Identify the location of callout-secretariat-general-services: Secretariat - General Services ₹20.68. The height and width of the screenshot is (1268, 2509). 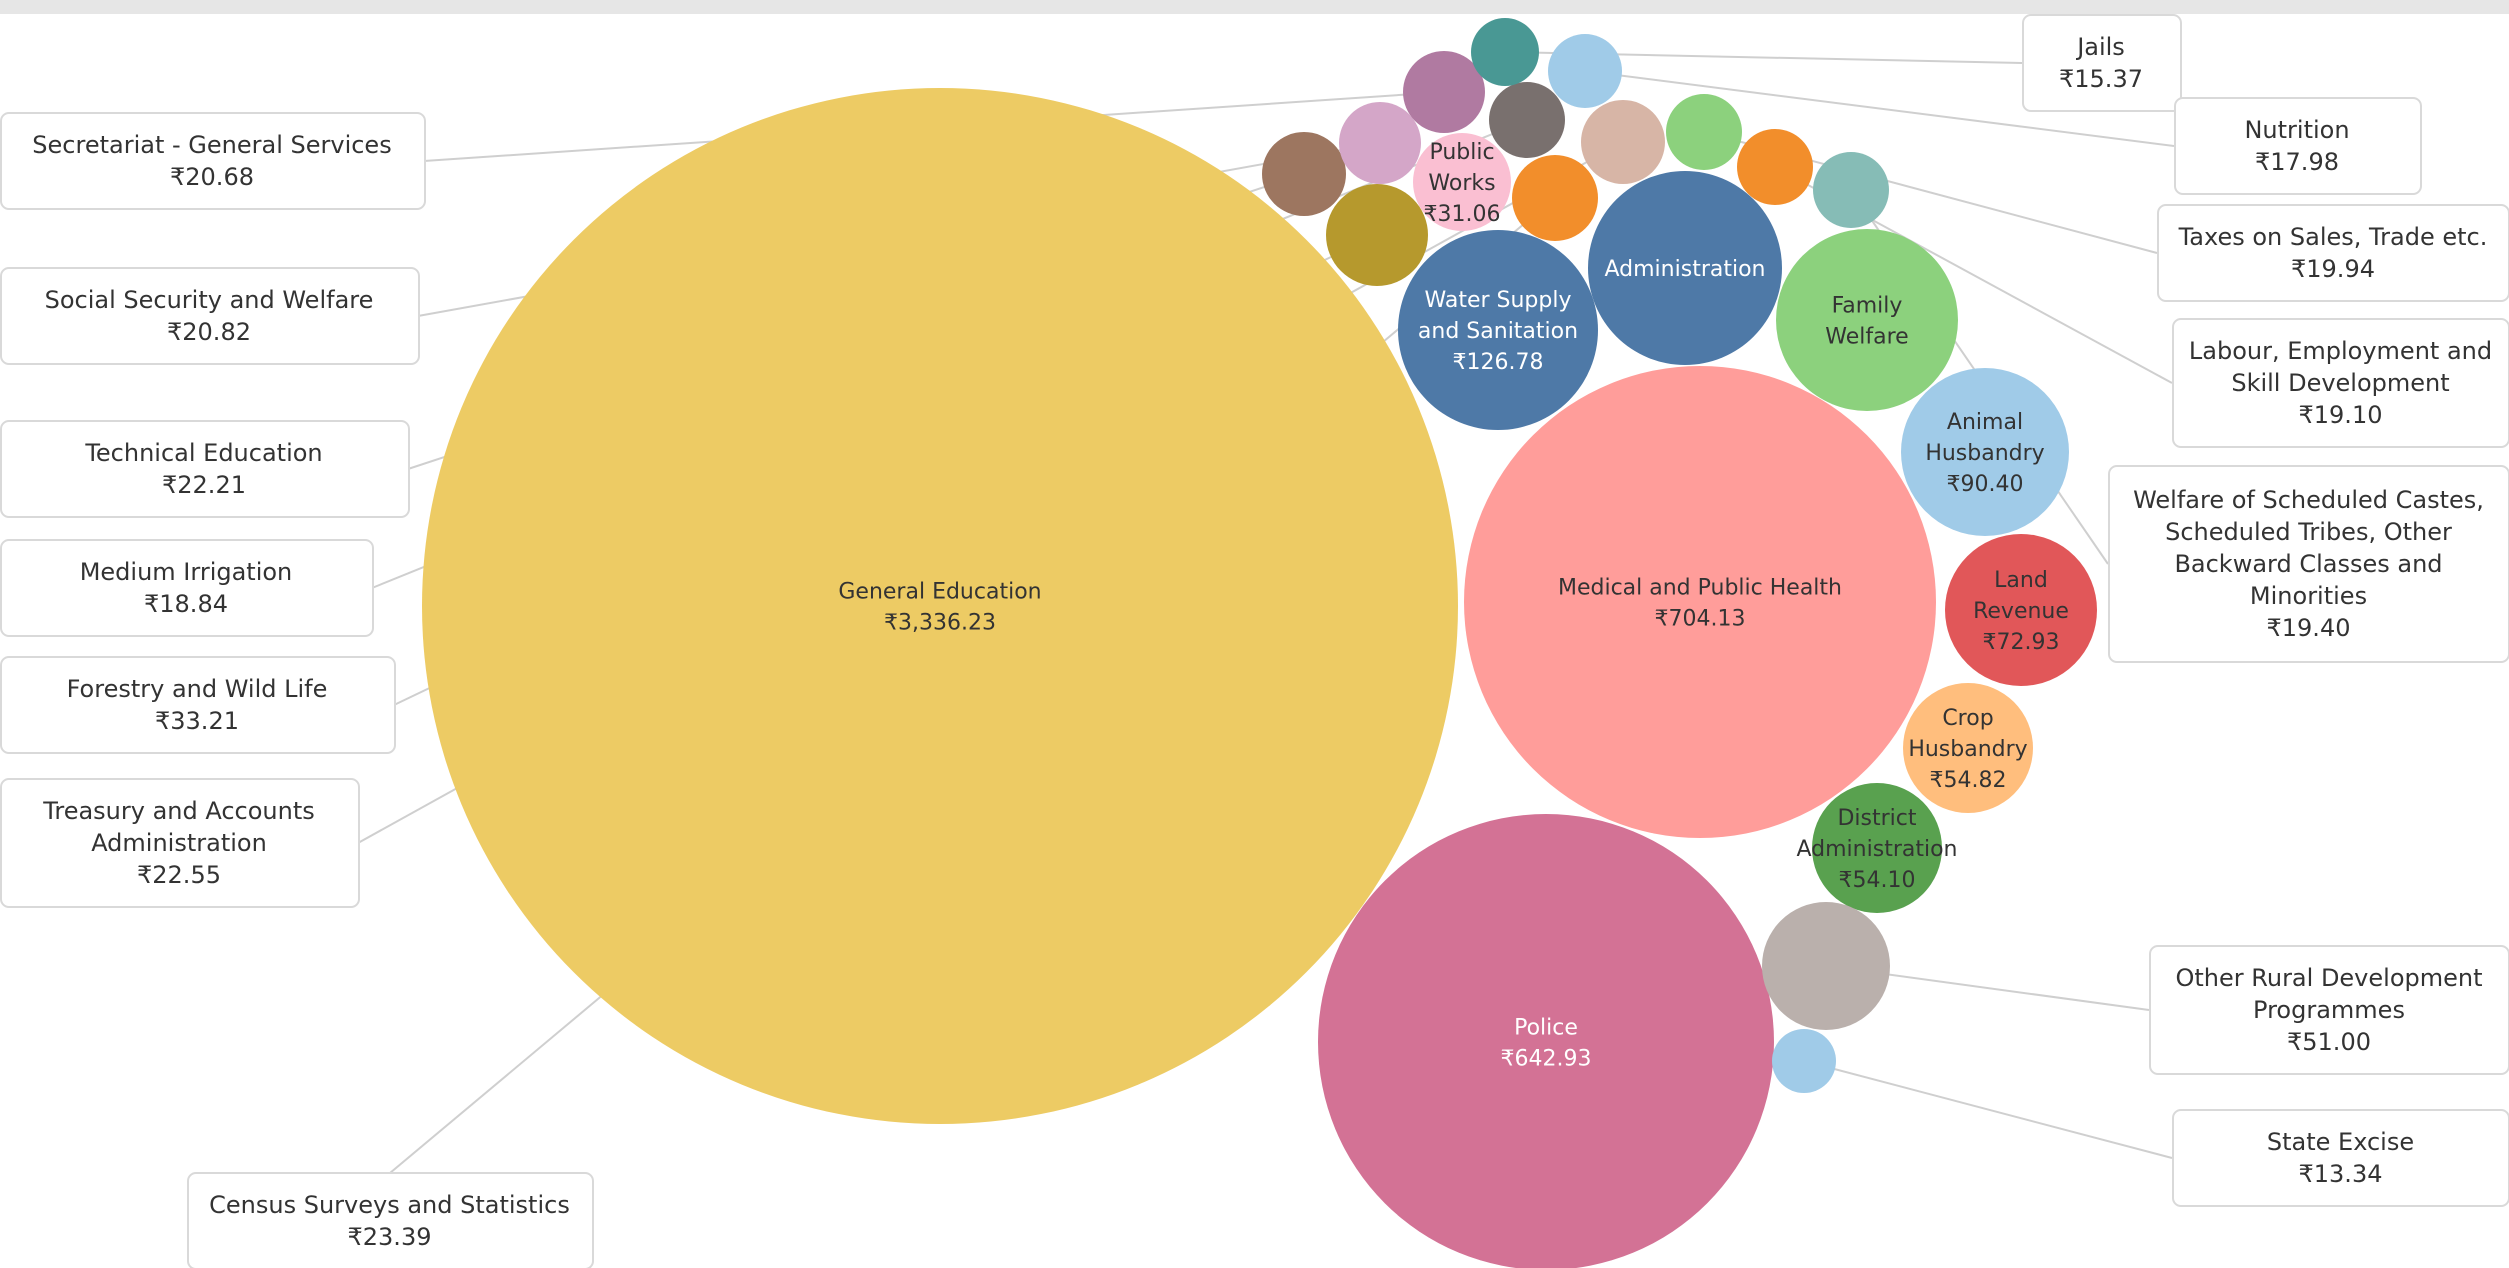
(213, 161).